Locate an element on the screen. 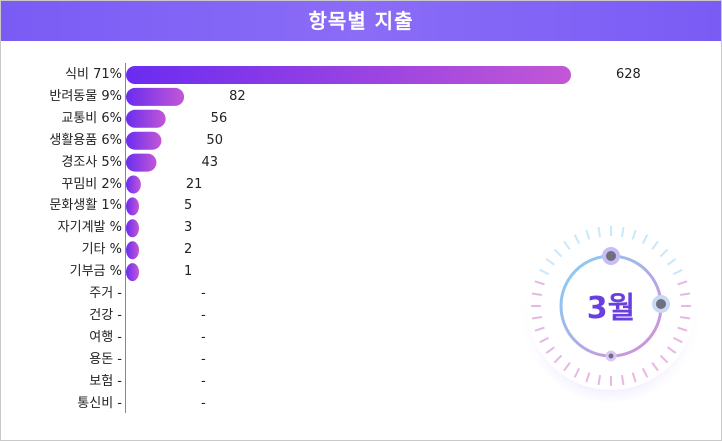 The height and width of the screenshot is (441, 722). category-label: 꾸밈비 2% is located at coordinates (91, 184).